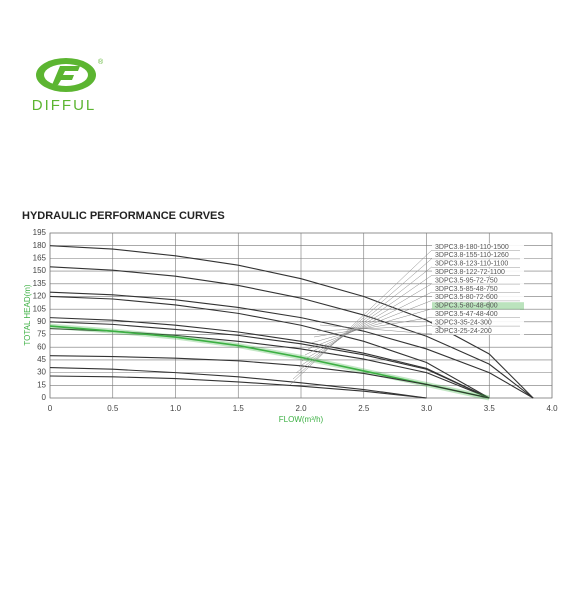  I want to click on brand-name: DIFFUL, so click(64, 105).